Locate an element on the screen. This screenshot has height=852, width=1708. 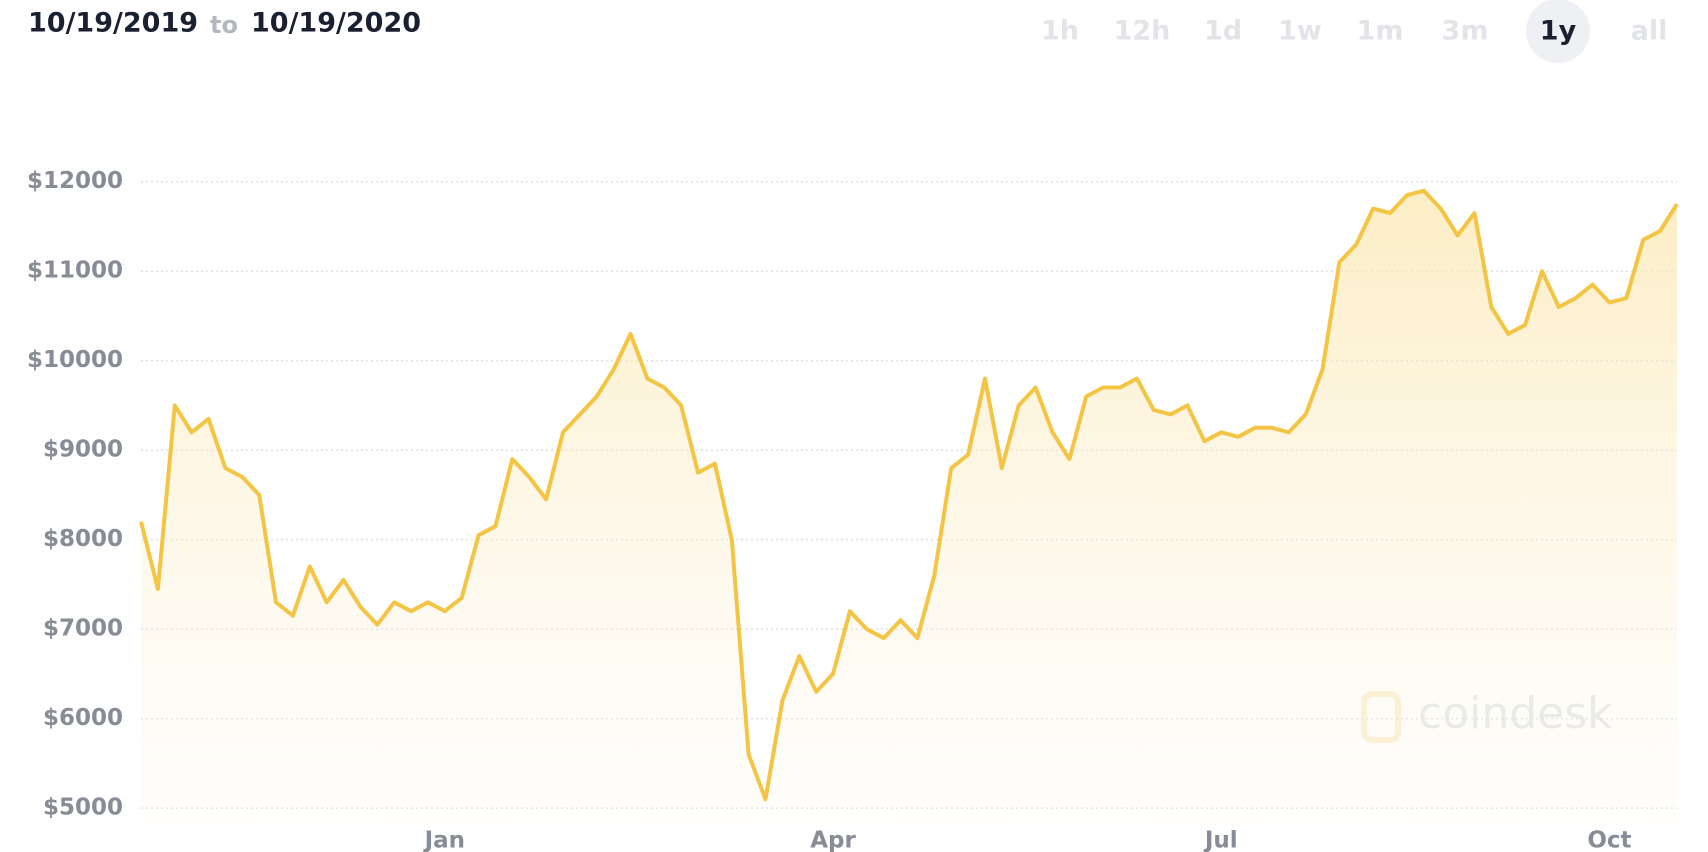
y-tick-label: $12000 is located at coordinates (75, 181).